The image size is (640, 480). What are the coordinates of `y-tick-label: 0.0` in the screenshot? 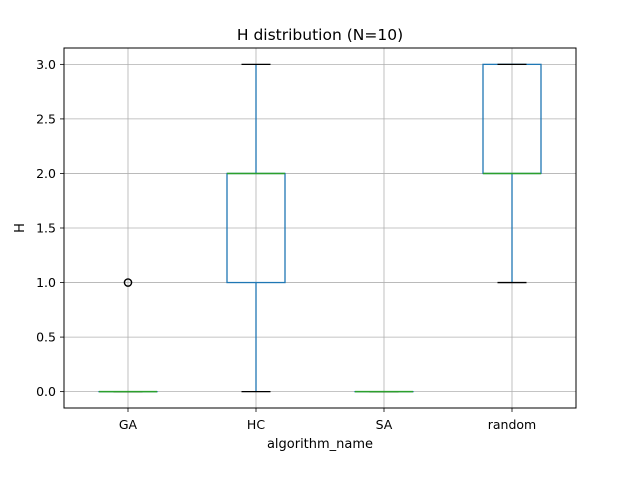 It's located at (46, 391).